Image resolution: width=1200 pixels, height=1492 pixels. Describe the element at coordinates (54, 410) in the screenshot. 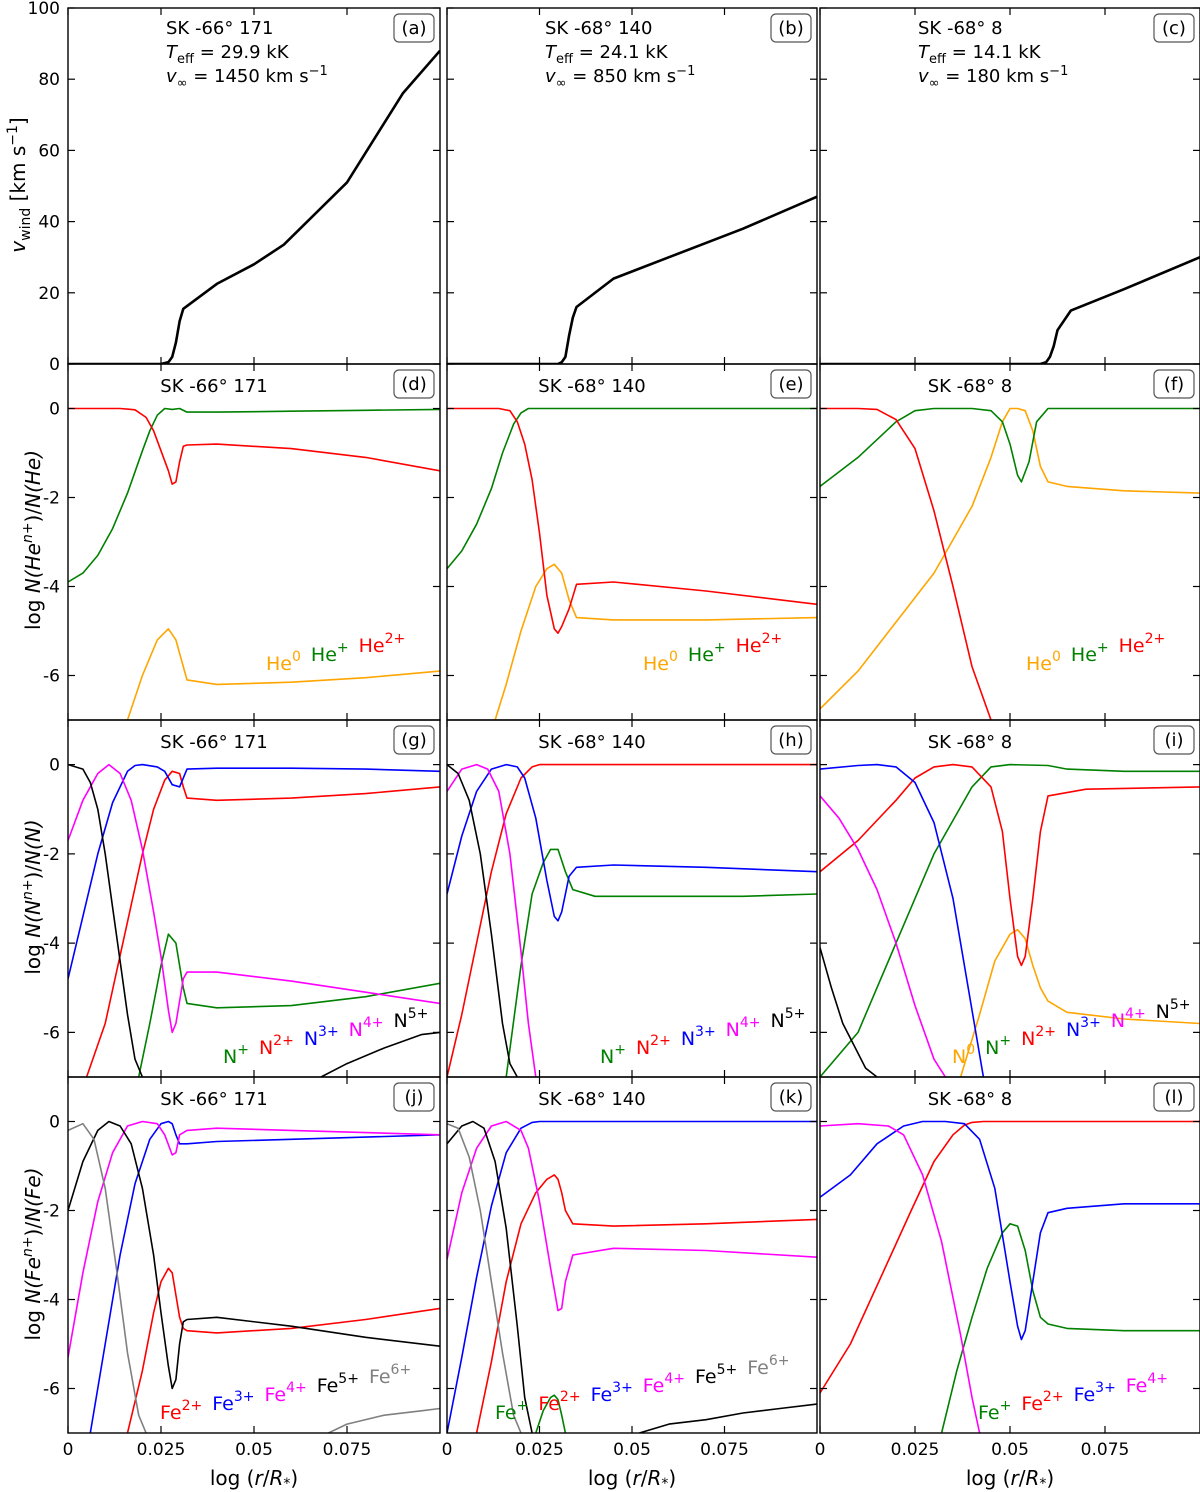

I see `y-tick-label: 0` at that location.